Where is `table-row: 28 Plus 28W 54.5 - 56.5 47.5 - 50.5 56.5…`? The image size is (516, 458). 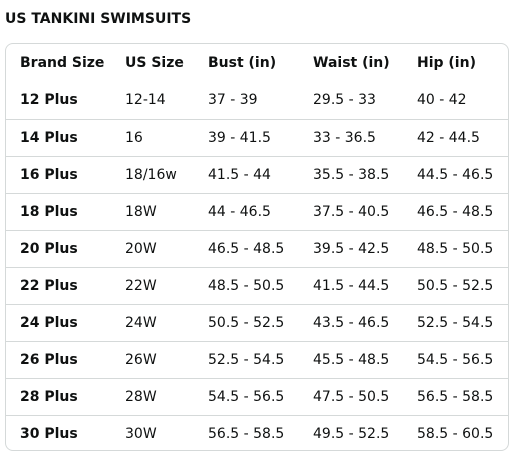 table-row: 28 Plus 28W 54.5 - 56.5 47.5 - 50.5 56.5… is located at coordinates (257, 396).